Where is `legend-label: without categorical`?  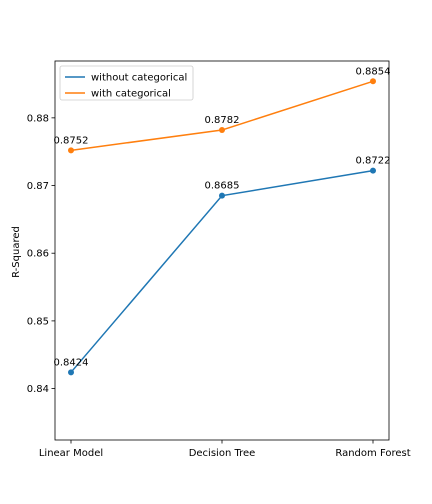 legend-label: without categorical is located at coordinates (139, 78).